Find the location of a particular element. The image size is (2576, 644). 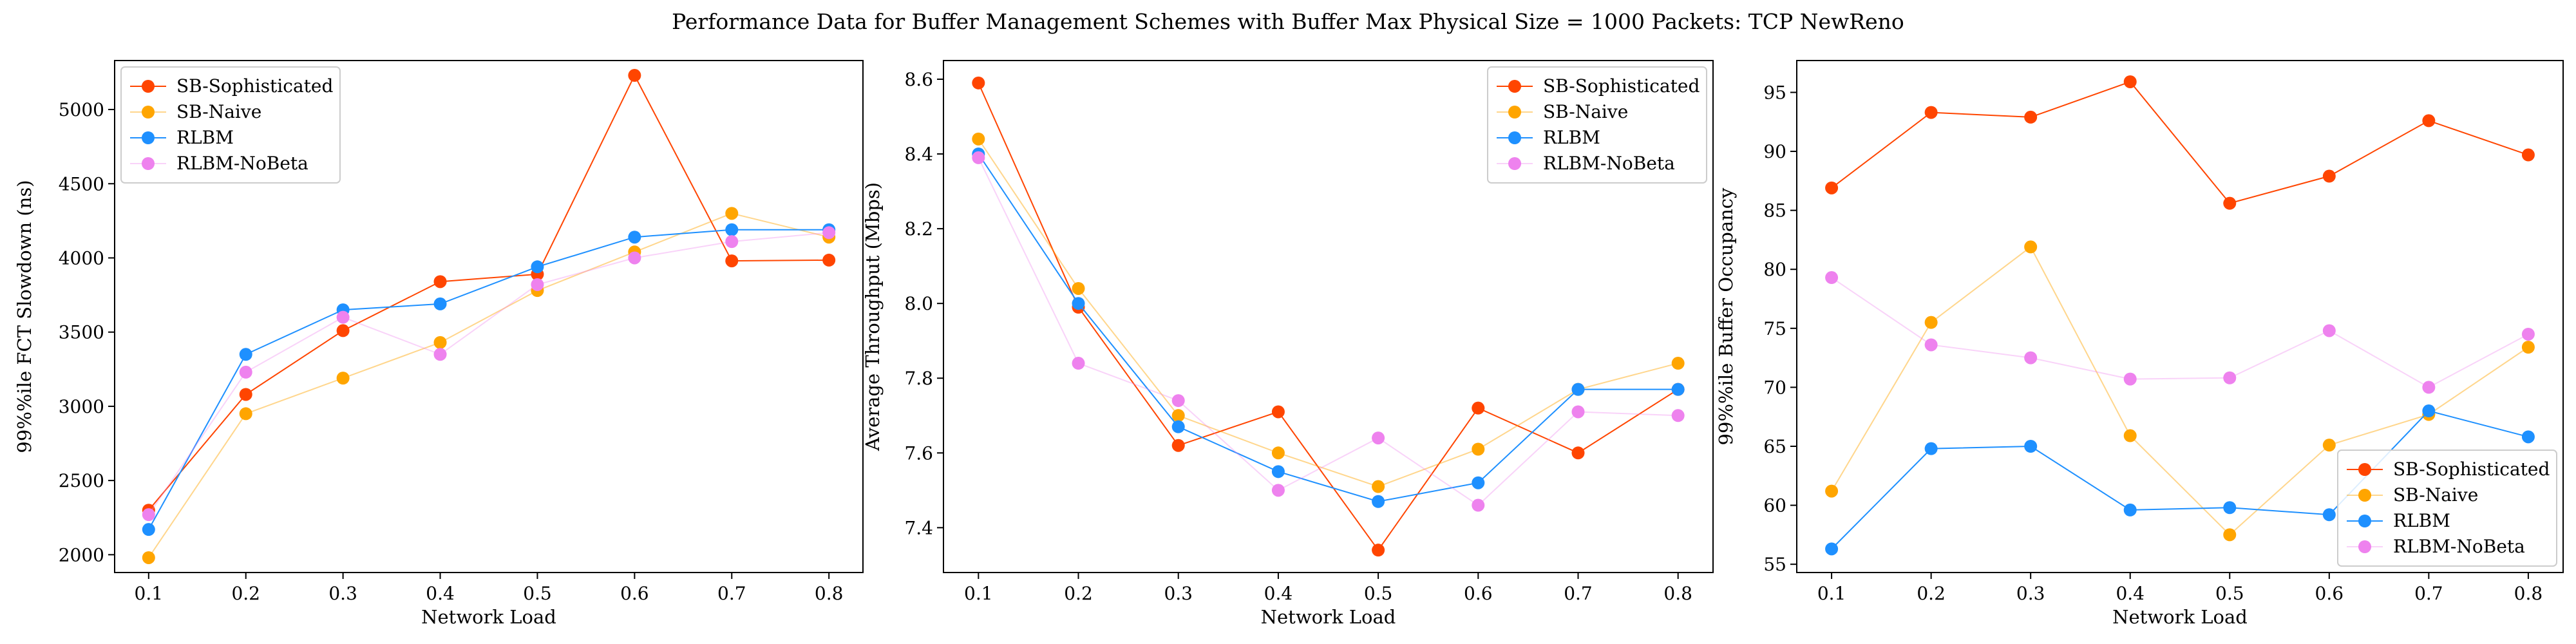

x-axis-label: Network Load is located at coordinates (1329, 617).